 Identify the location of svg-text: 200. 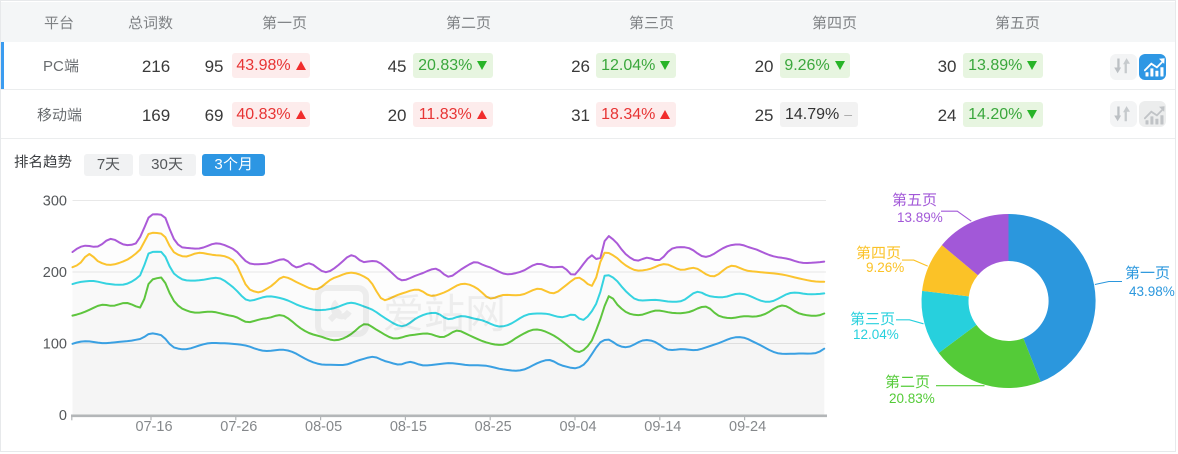
(55, 273).